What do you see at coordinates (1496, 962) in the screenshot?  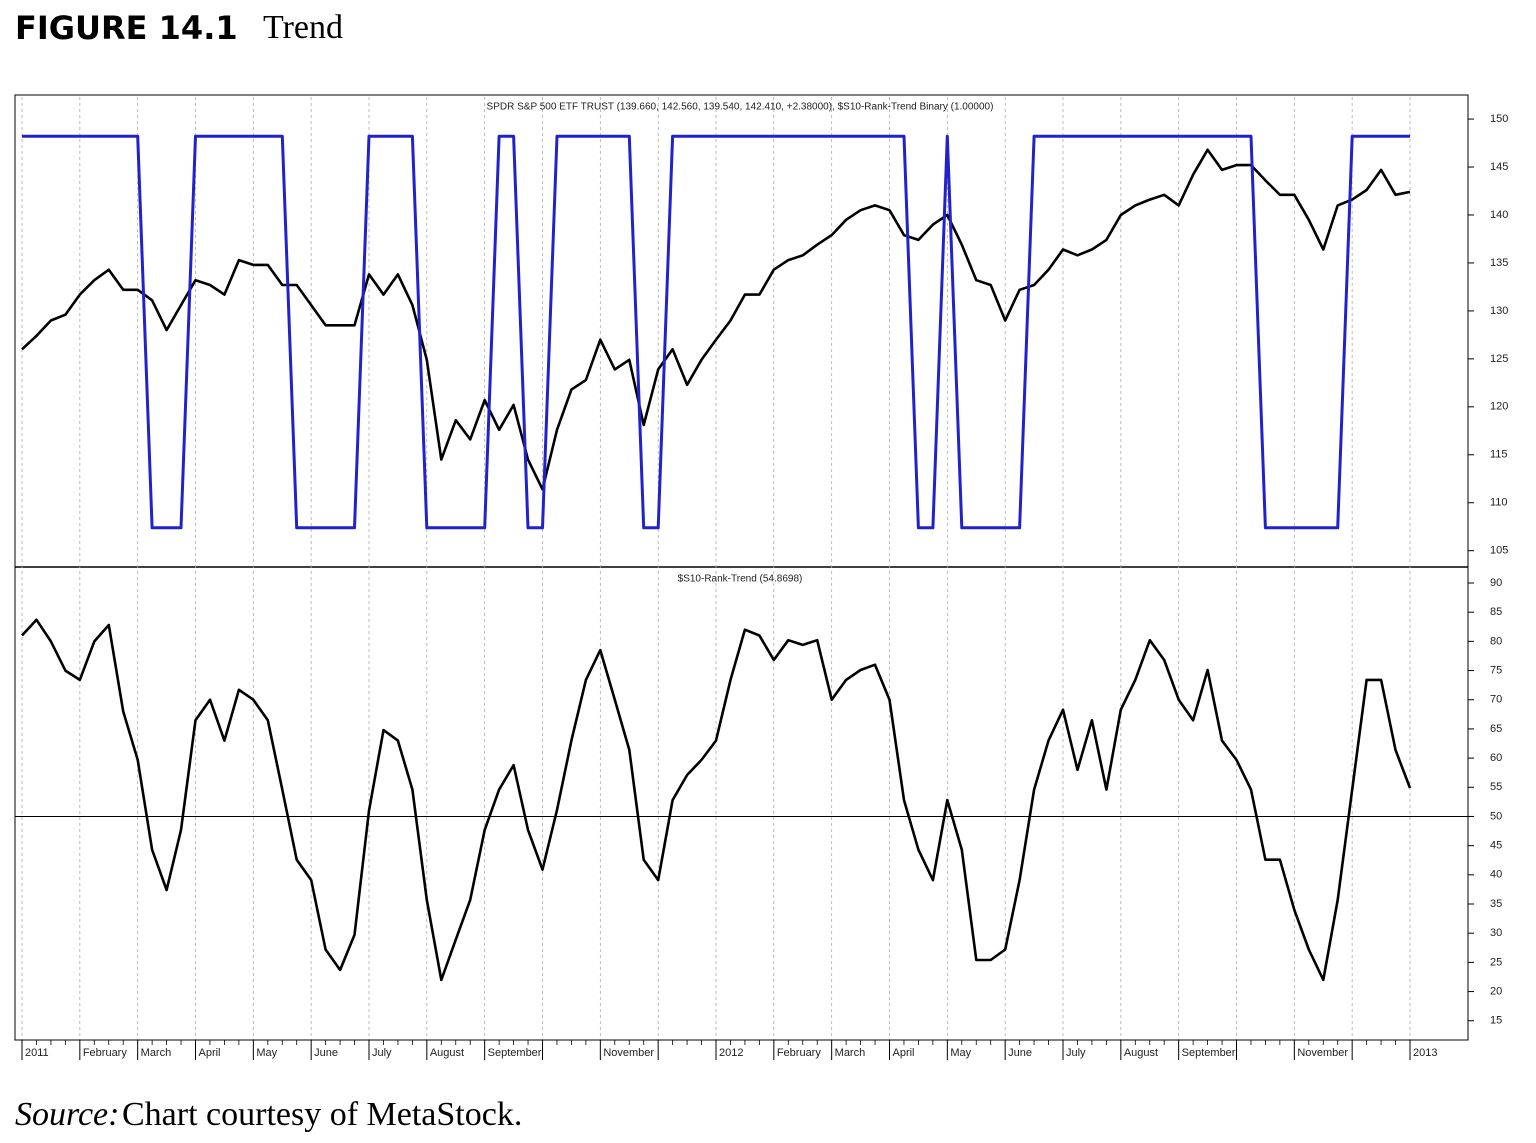 I see `y-tick-label: 25` at bounding box center [1496, 962].